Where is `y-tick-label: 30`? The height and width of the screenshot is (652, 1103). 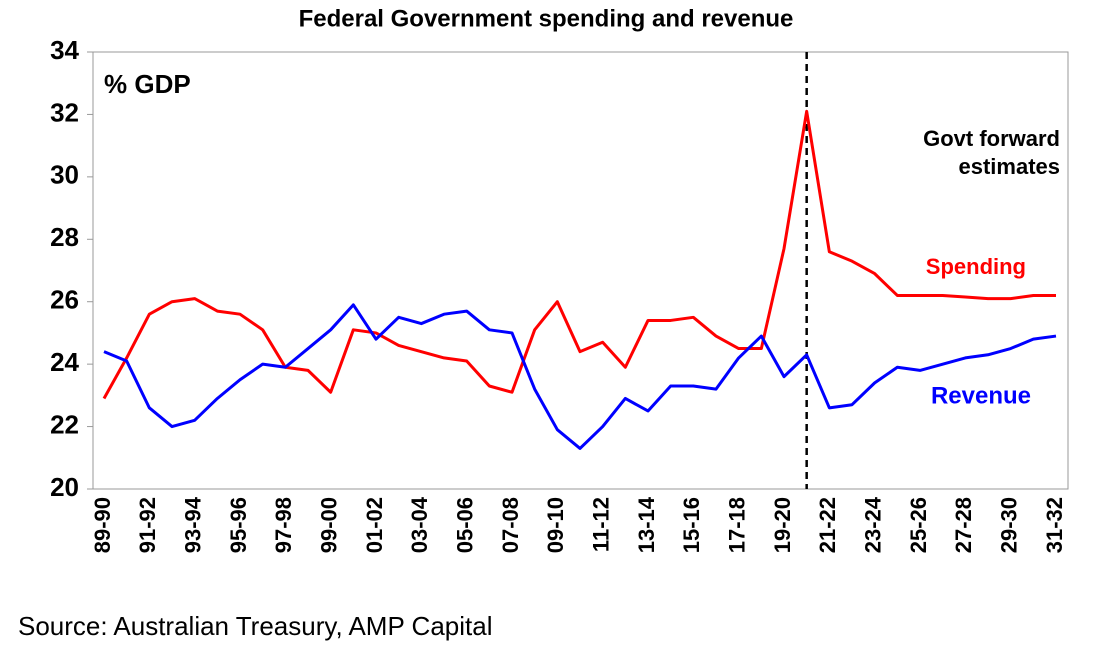
y-tick-label: 30 is located at coordinates (64, 175).